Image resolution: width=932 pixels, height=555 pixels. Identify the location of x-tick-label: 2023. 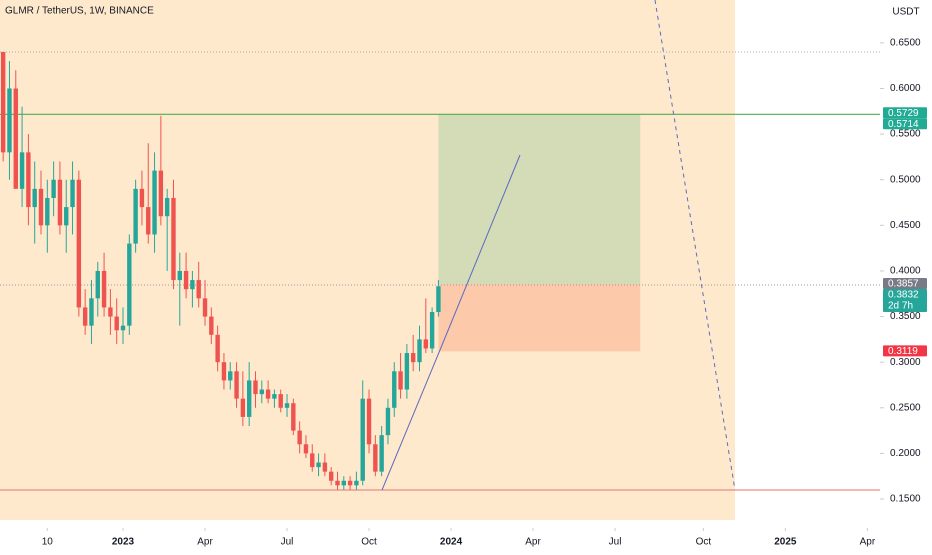
(123, 542).